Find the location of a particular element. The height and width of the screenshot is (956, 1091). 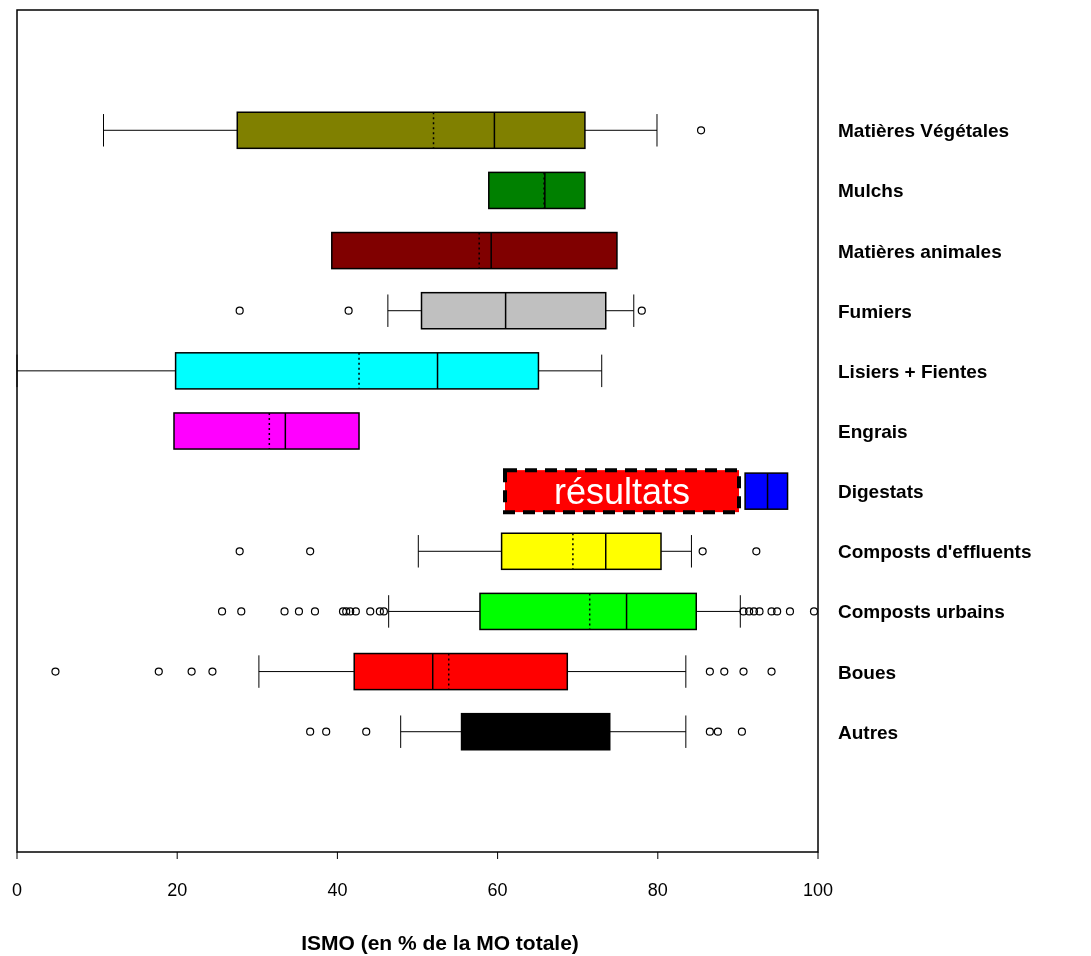

y-tick-label: Digestats is located at coordinates (881, 492).